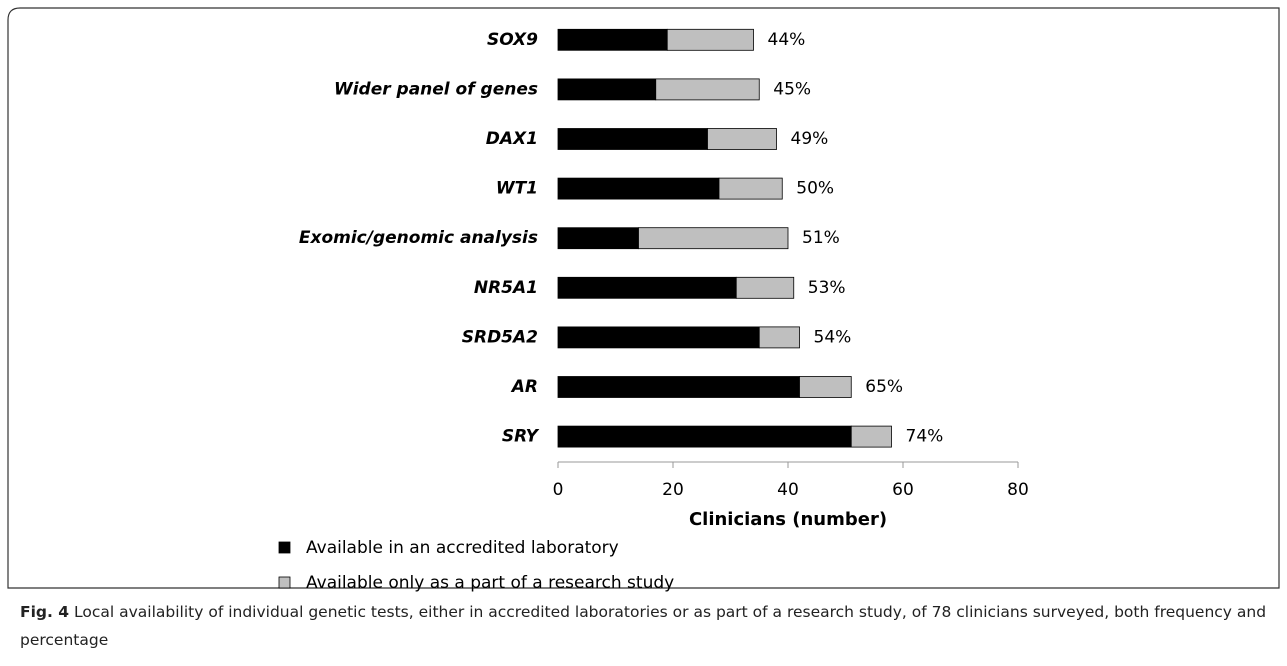 The image size is (1287, 666). Describe the element at coordinates (792, 89) in the screenshot. I see `total-label: 45%` at that location.